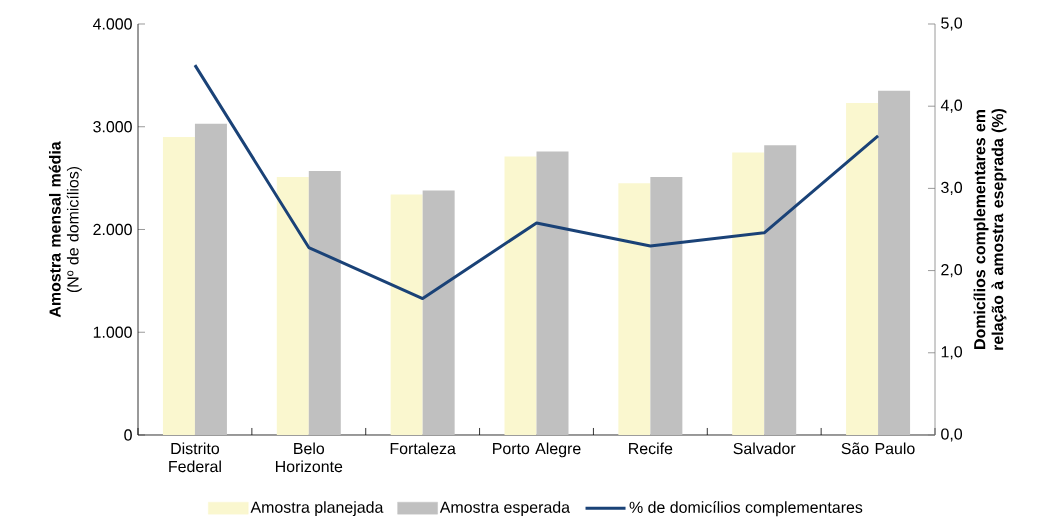 Image resolution: width=1049 pixels, height=519 pixels. I want to click on y2-tick-label: 1,0, so click(952, 353).